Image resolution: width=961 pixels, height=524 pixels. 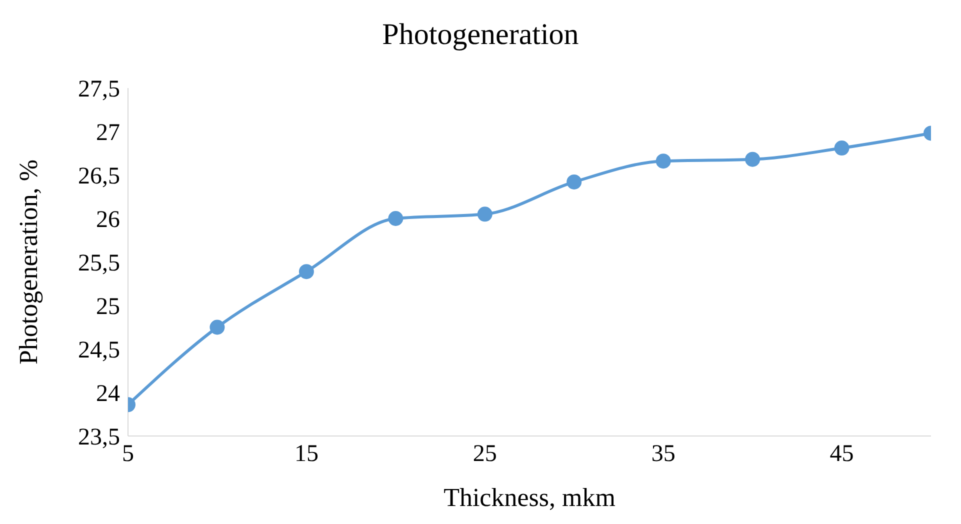 What do you see at coordinates (480, 35) in the screenshot?
I see `chart-title: Photogeneration` at bounding box center [480, 35].